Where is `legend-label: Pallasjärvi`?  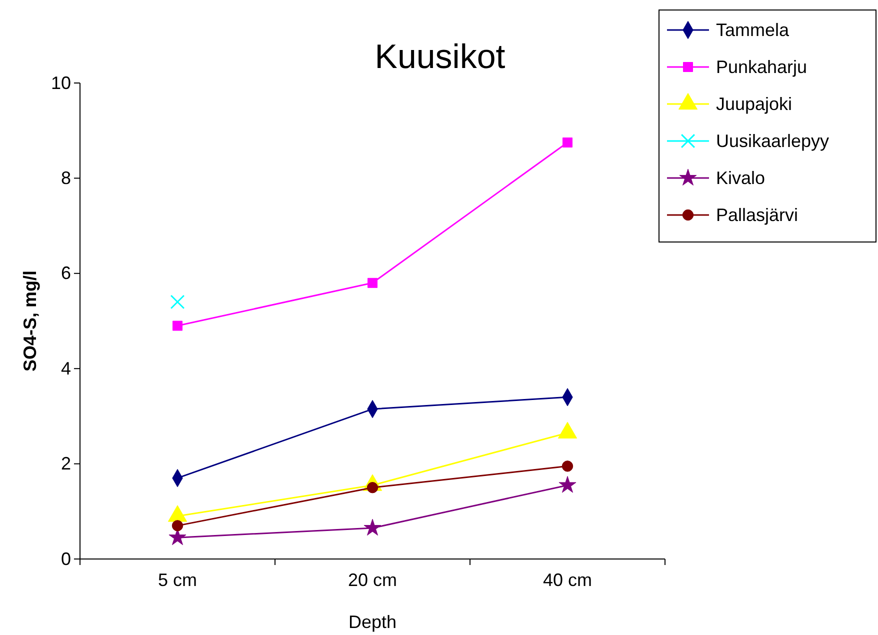 legend-label: Pallasjärvi is located at coordinates (757, 215).